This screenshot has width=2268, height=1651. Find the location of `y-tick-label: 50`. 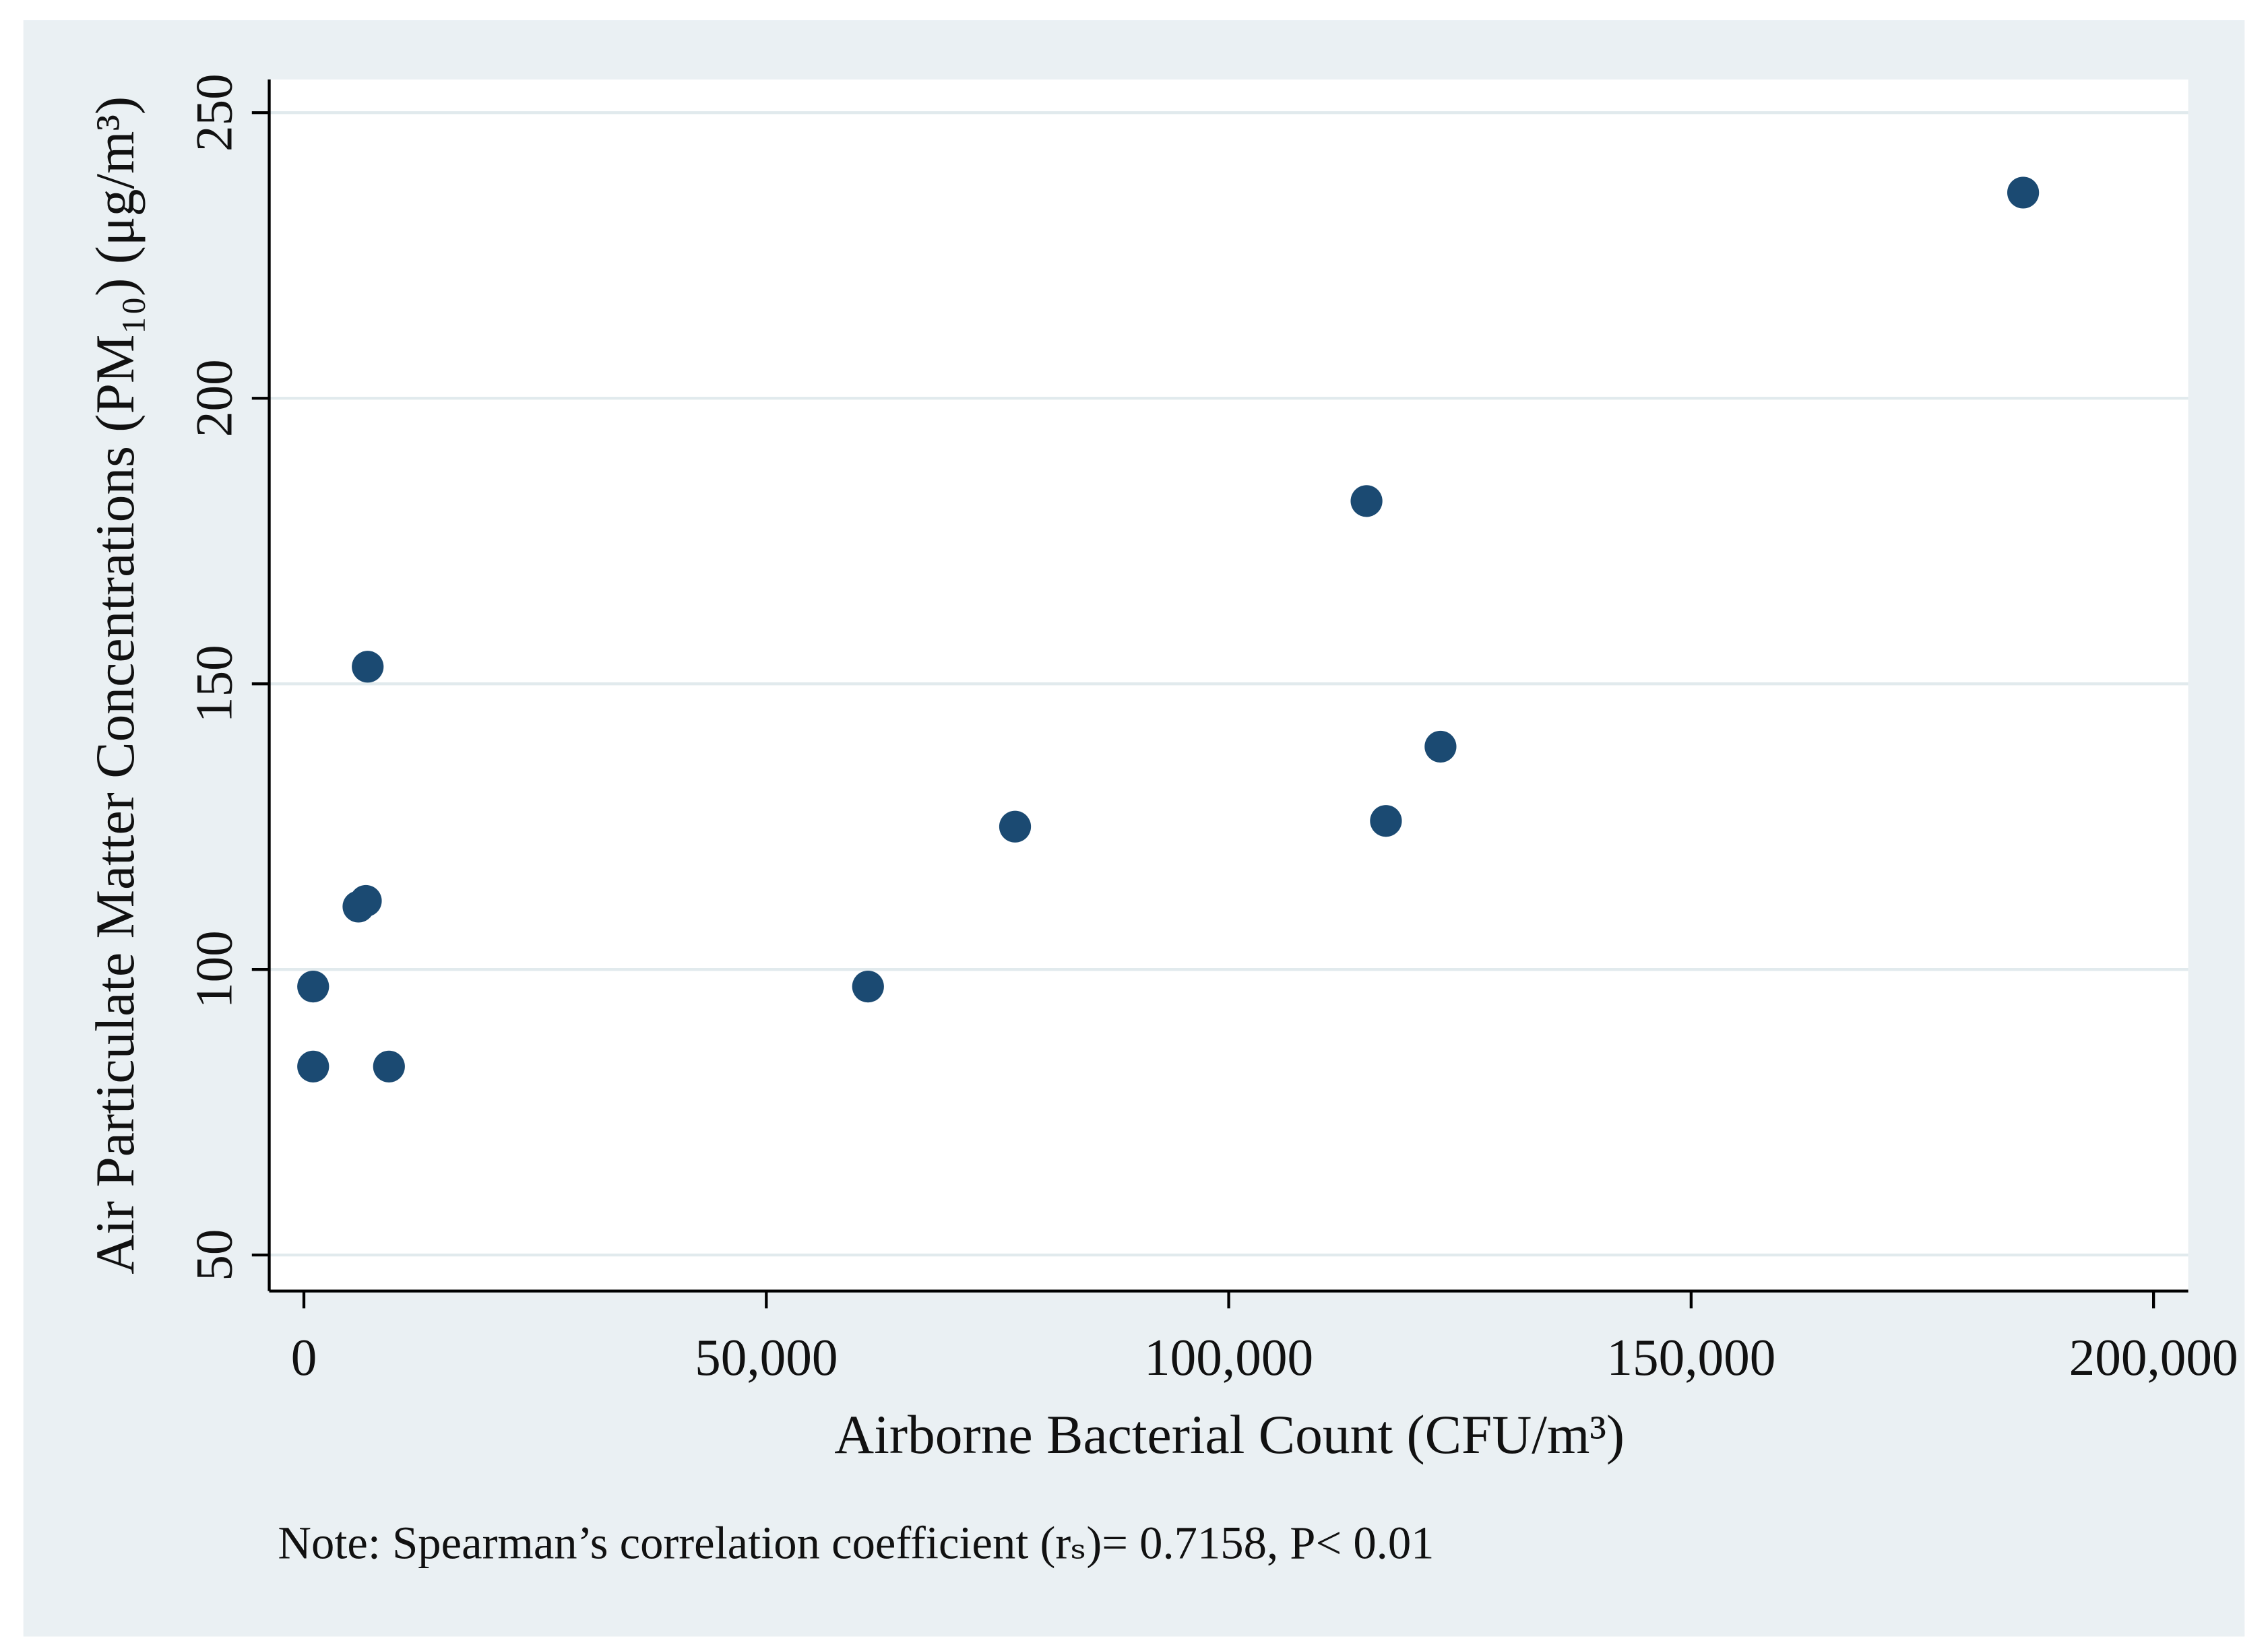

y-tick-label: 50 is located at coordinates (214, 1255).